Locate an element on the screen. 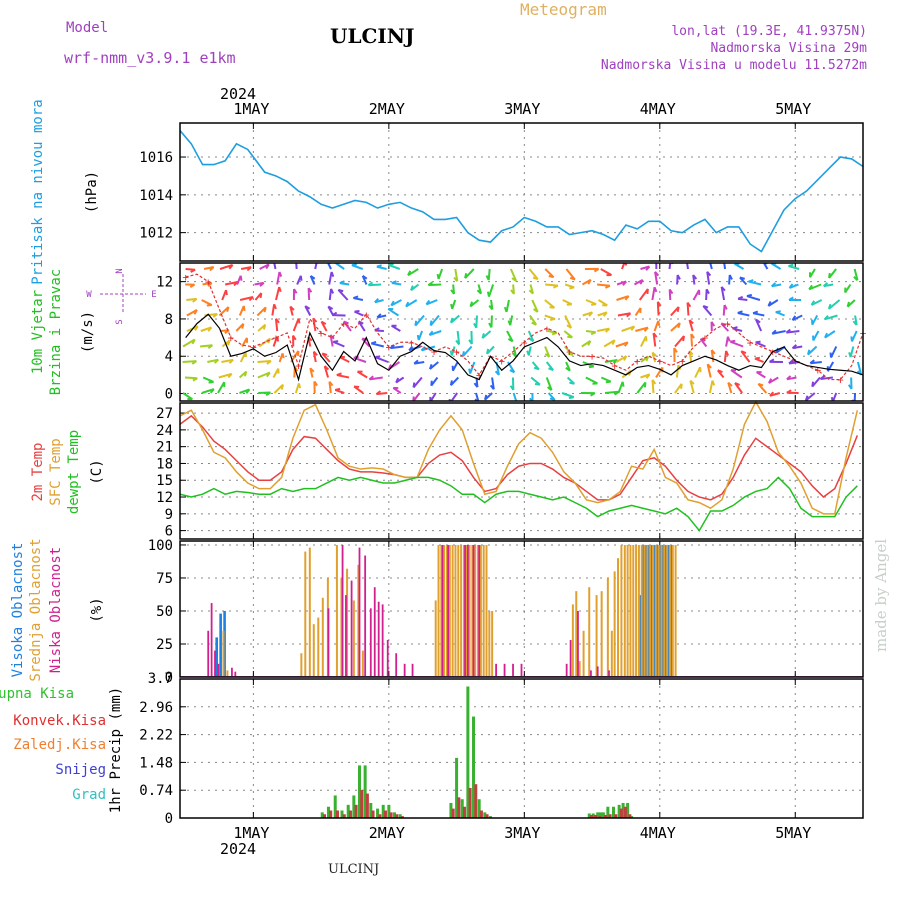 The image size is (900, 900). precip-legend-3: Snijeg is located at coordinates (80, 770).